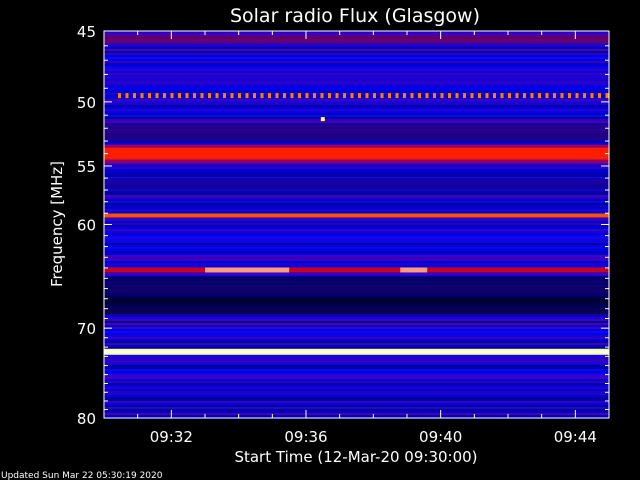 The height and width of the screenshot is (480, 640). Describe the element at coordinates (57, 224) in the screenshot. I see `y-axis-label: Frequency [MHz]` at that location.